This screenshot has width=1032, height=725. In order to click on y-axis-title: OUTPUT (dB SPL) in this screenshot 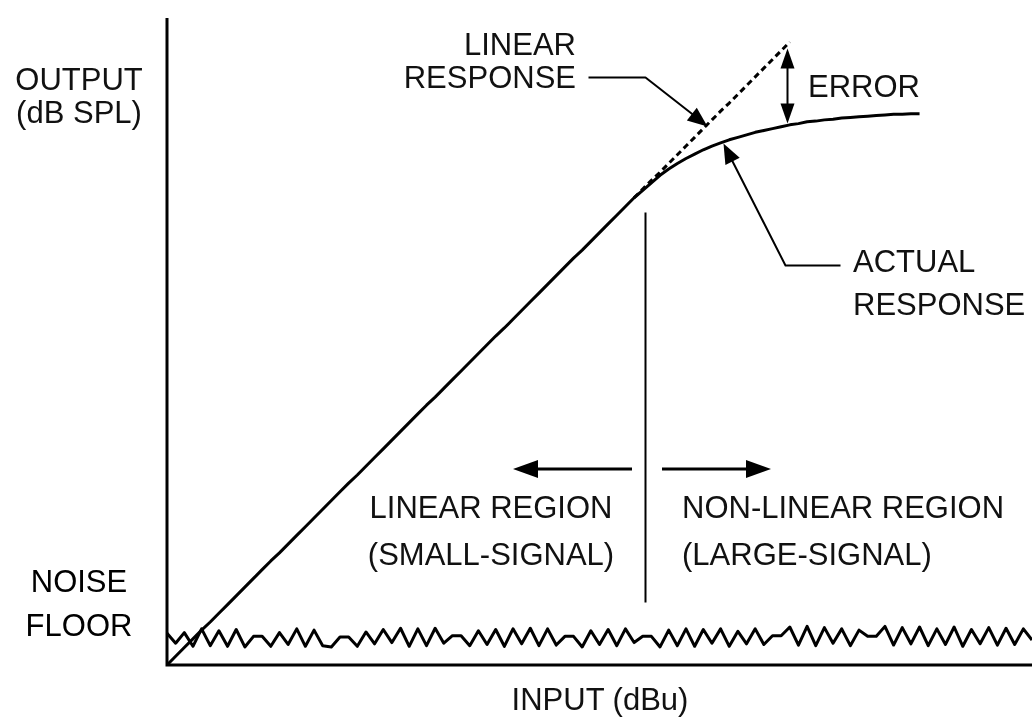, I will do `click(79, 96)`.